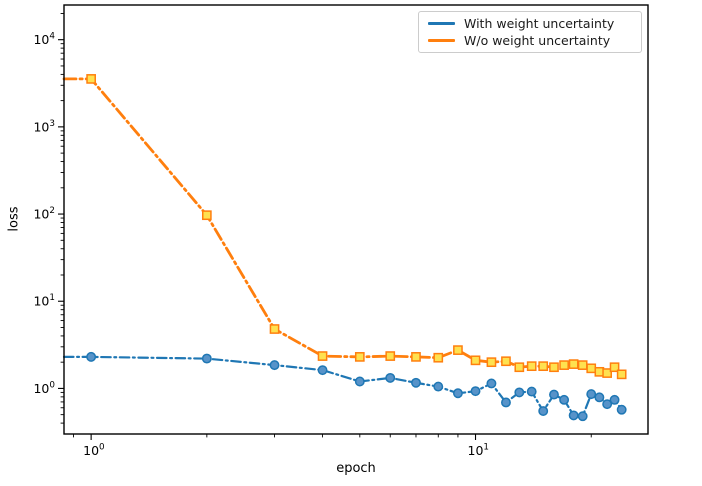 The image size is (702, 486). What do you see at coordinates (44, 301) in the screenshot?
I see `y-tick-label: 101` at bounding box center [44, 301].